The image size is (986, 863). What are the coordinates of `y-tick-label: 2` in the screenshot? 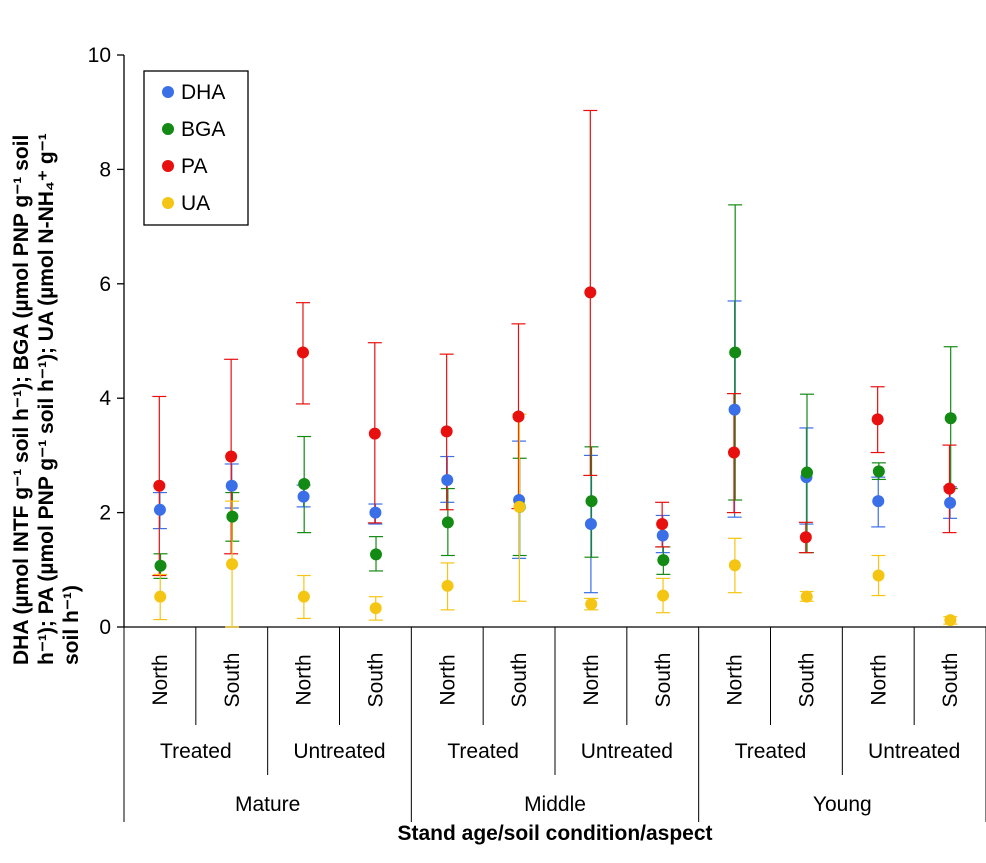 It's located at (105, 513).